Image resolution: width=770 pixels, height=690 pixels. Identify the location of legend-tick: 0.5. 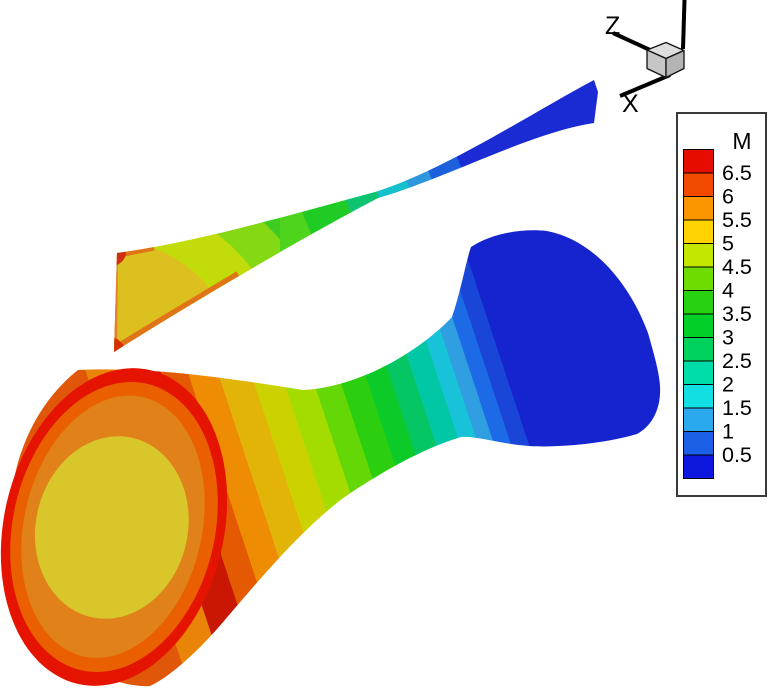
(737, 455).